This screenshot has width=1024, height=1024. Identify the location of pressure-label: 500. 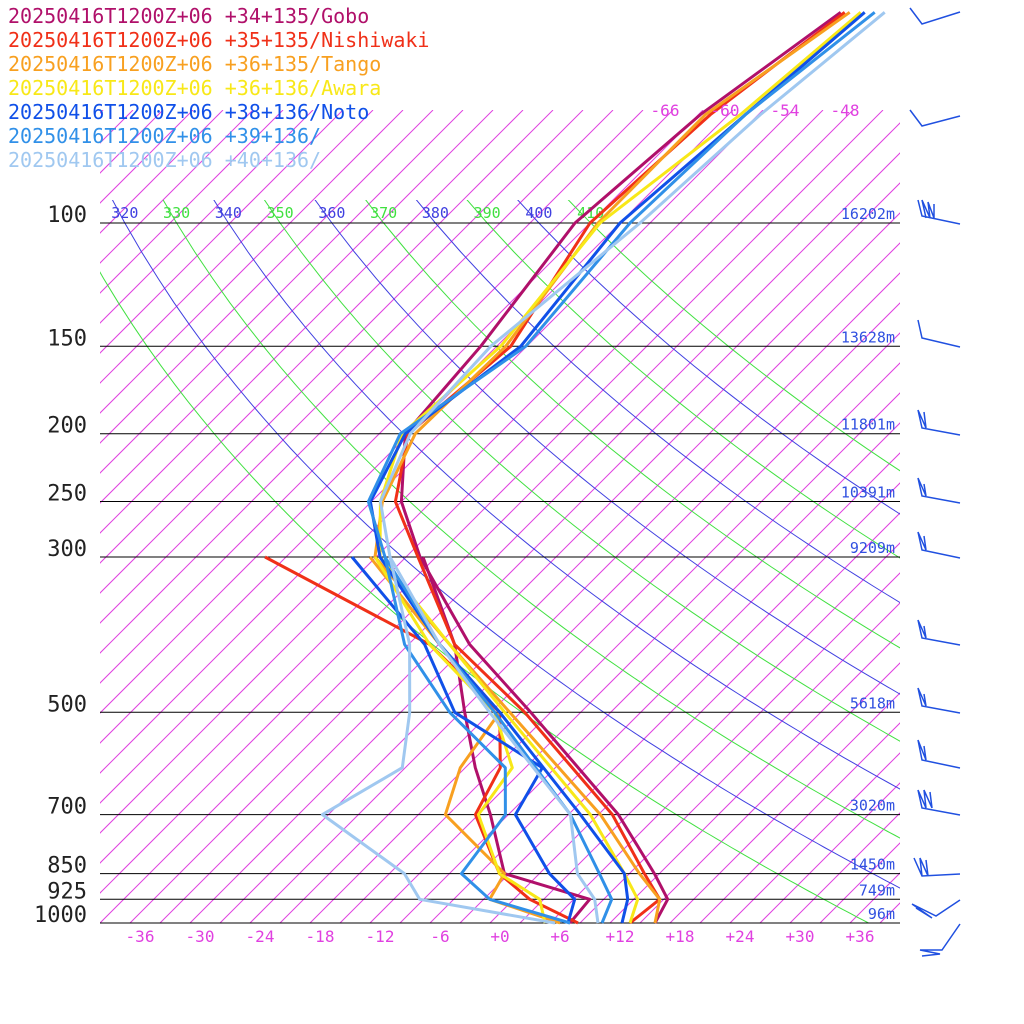
(67, 704).